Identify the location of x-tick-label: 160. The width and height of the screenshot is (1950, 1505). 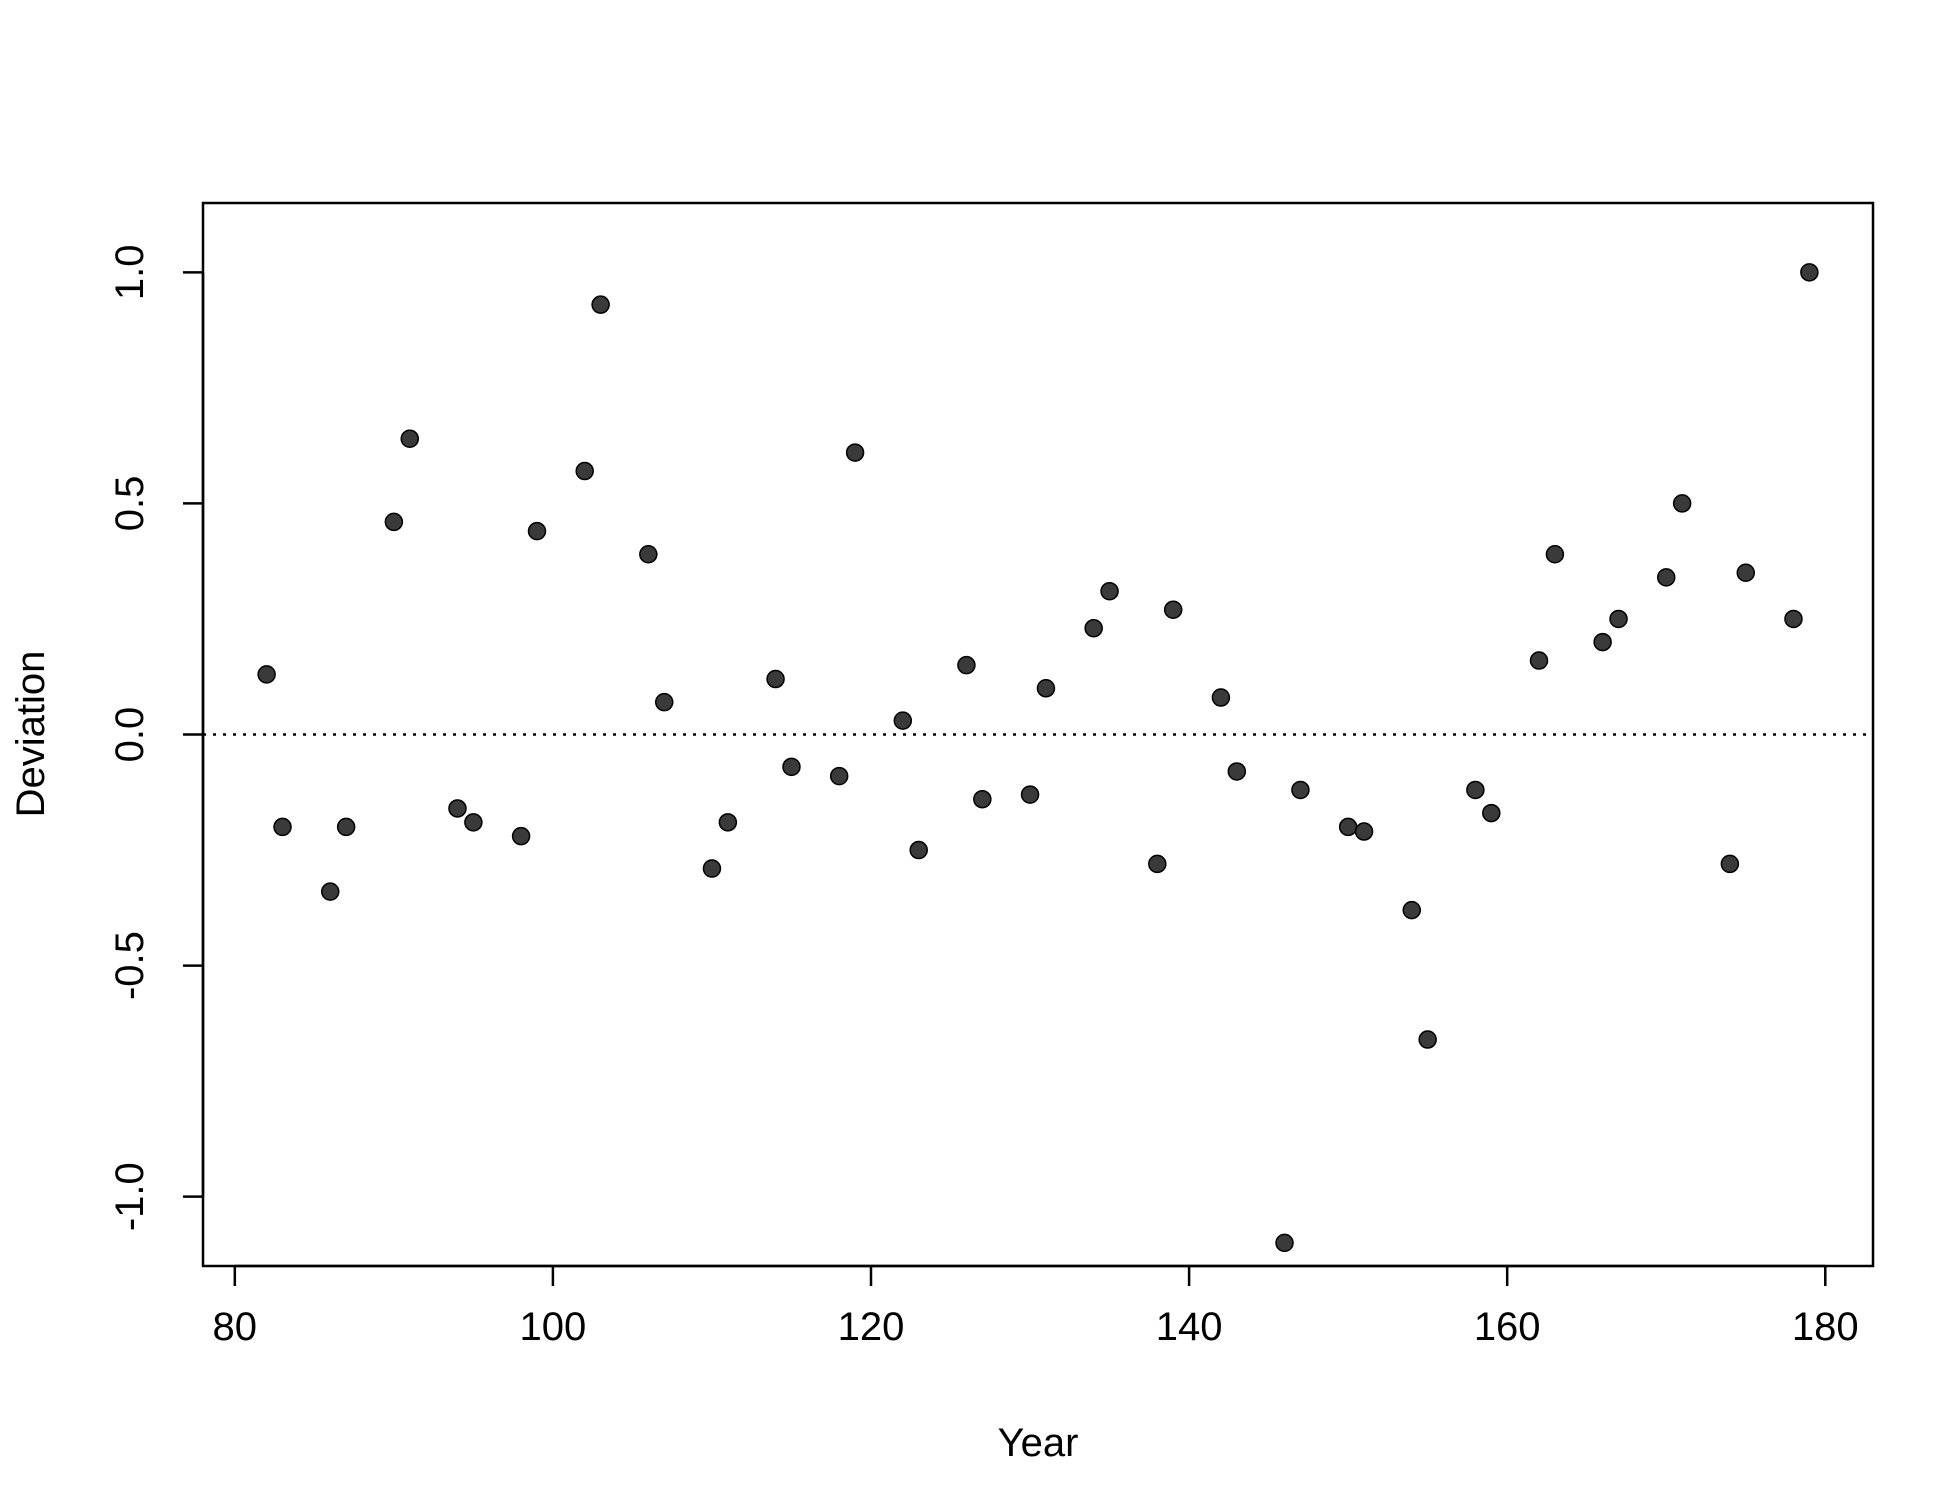
(1507, 1327).